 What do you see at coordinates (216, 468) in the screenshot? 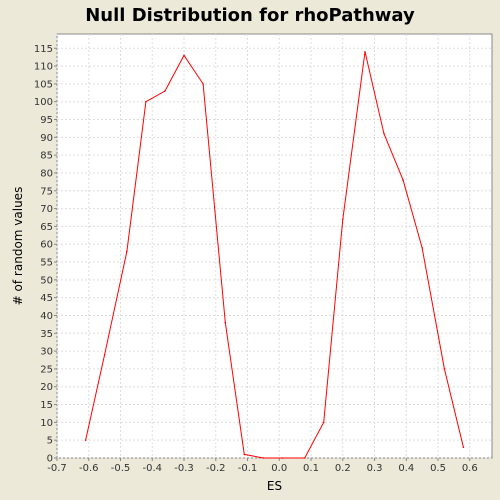
I see `x-tick-label: -0.2` at bounding box center [216, 468].